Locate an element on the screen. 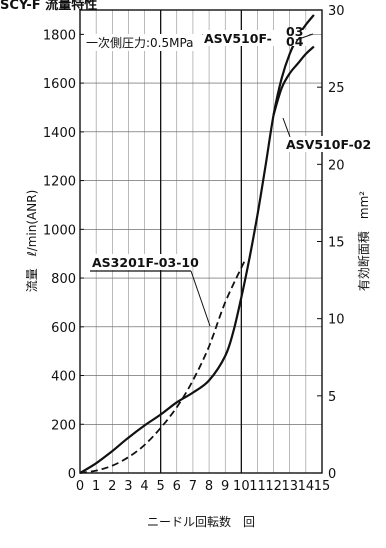 The image size is (386, 548). y-tick-label: 1000 is located at coordinates (59, 230).